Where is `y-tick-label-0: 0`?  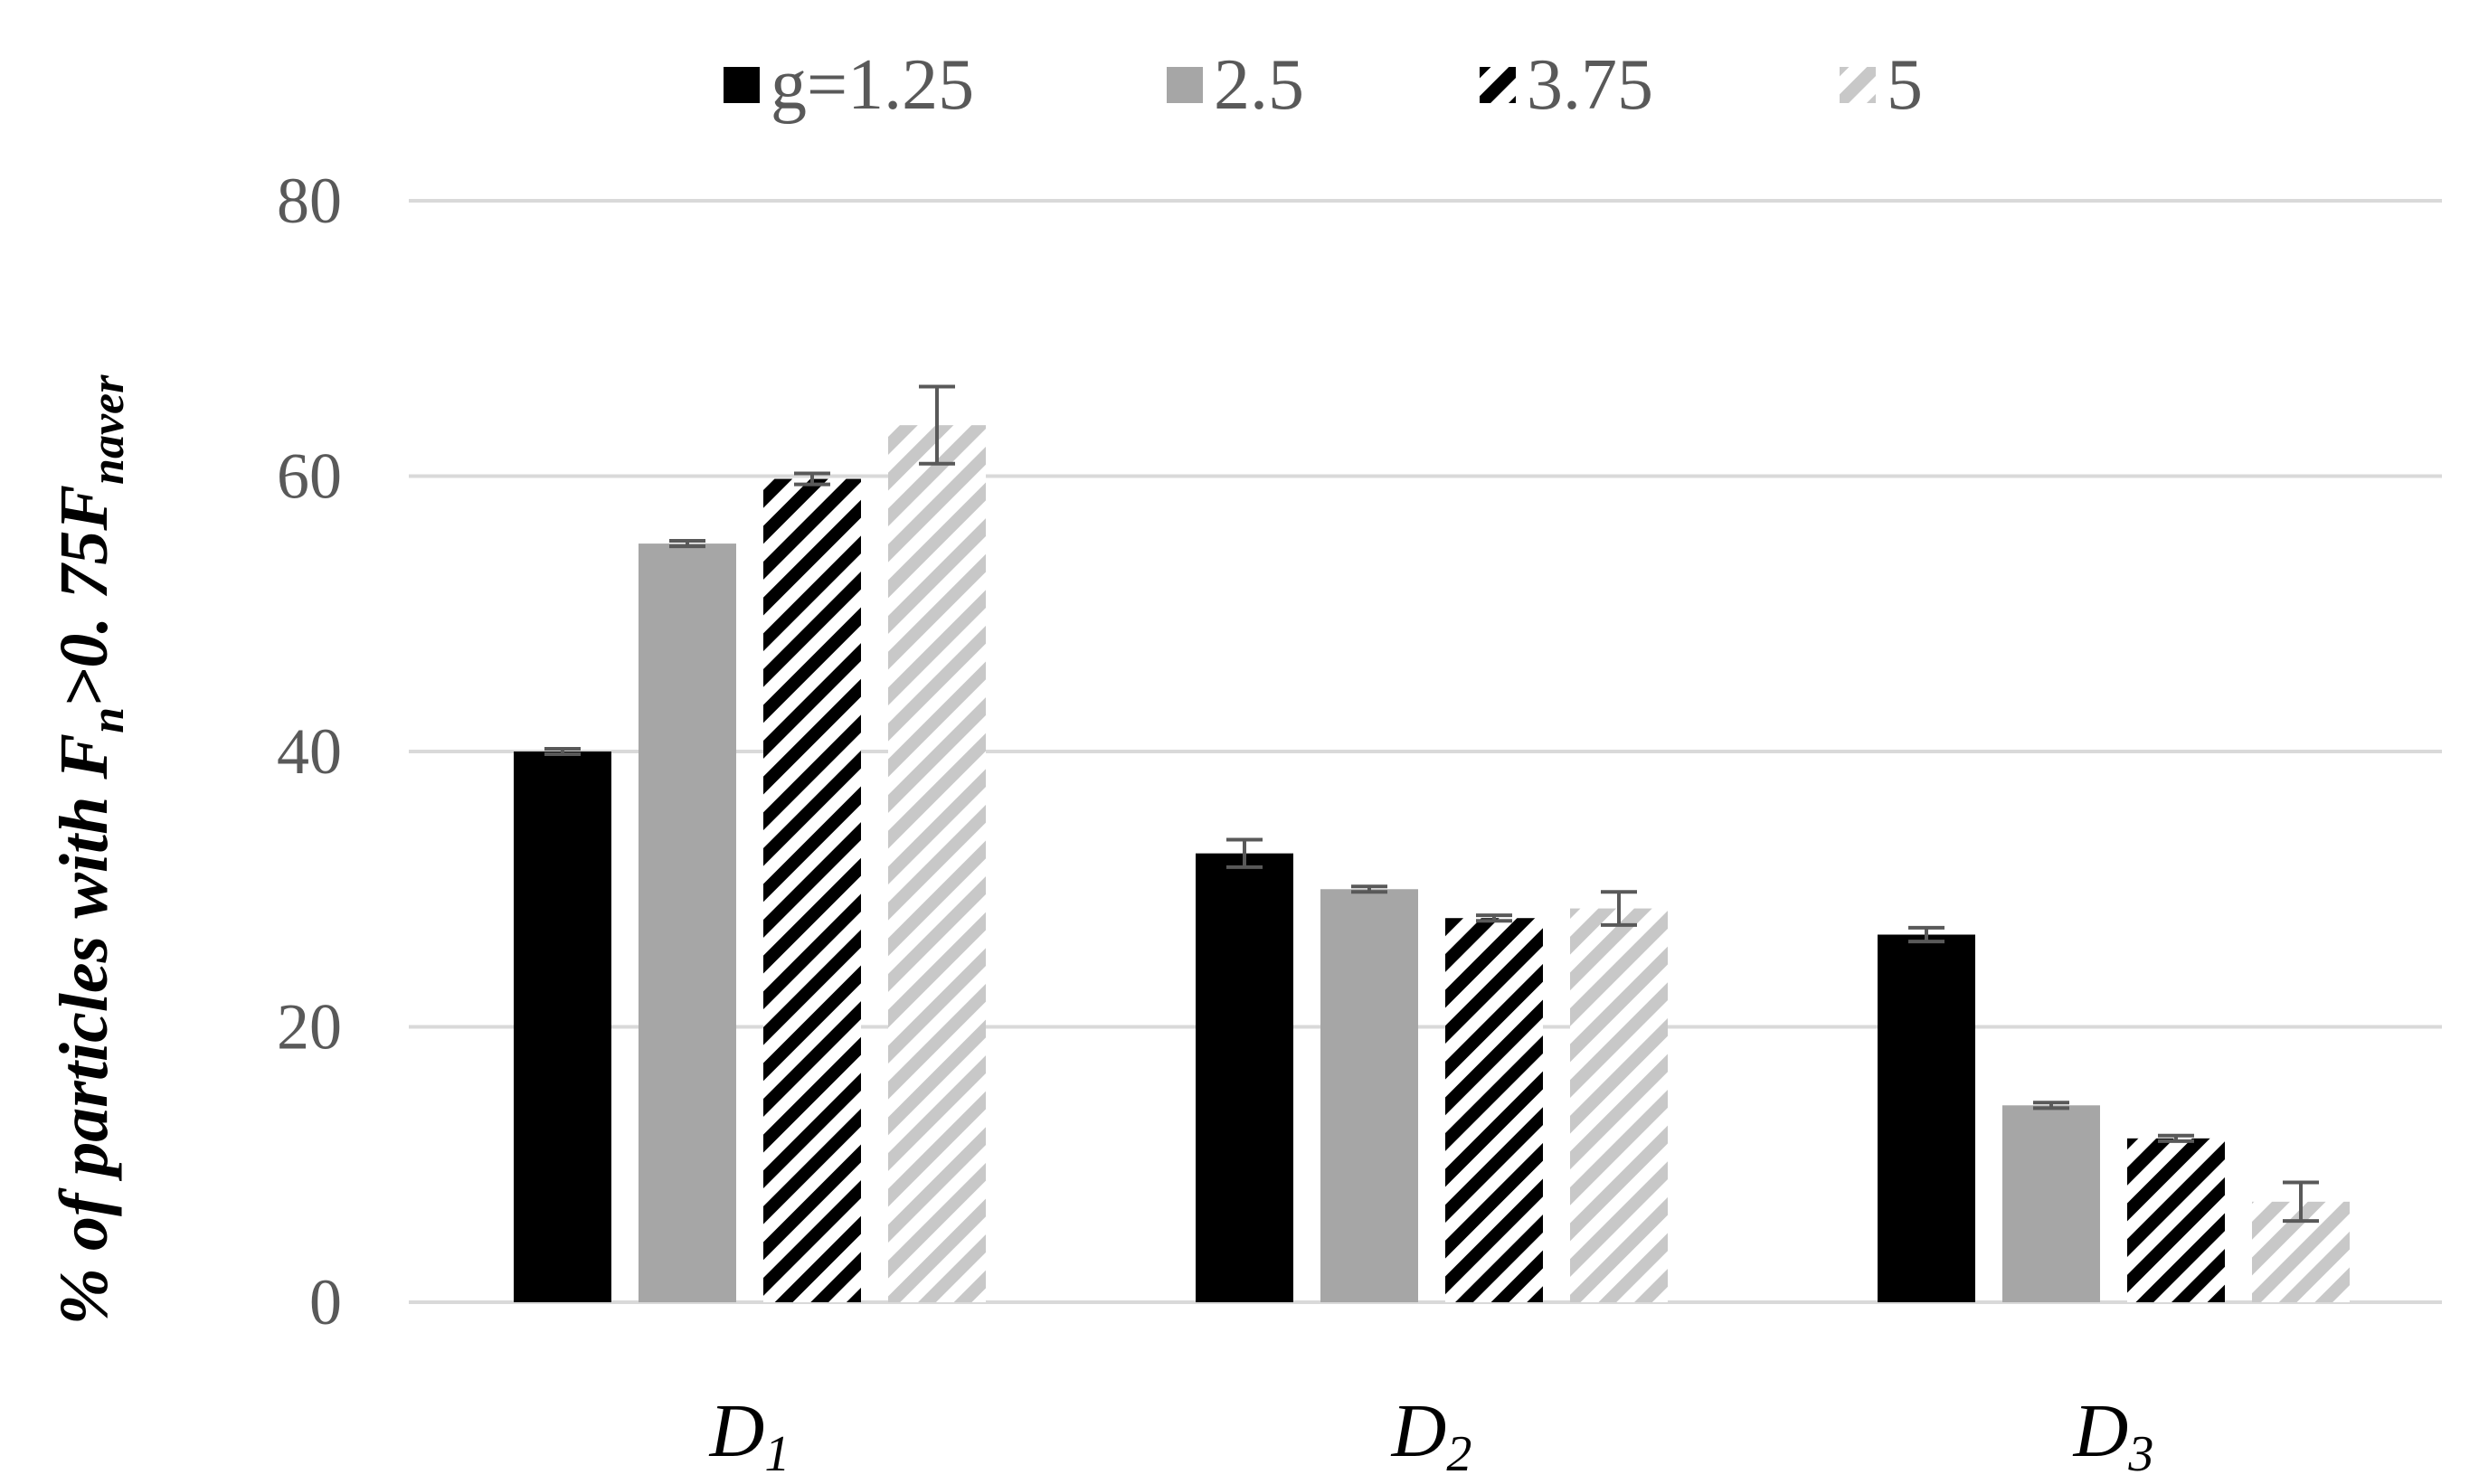
y-tick-label-0: 0 is located at coordinates (325, 1302).